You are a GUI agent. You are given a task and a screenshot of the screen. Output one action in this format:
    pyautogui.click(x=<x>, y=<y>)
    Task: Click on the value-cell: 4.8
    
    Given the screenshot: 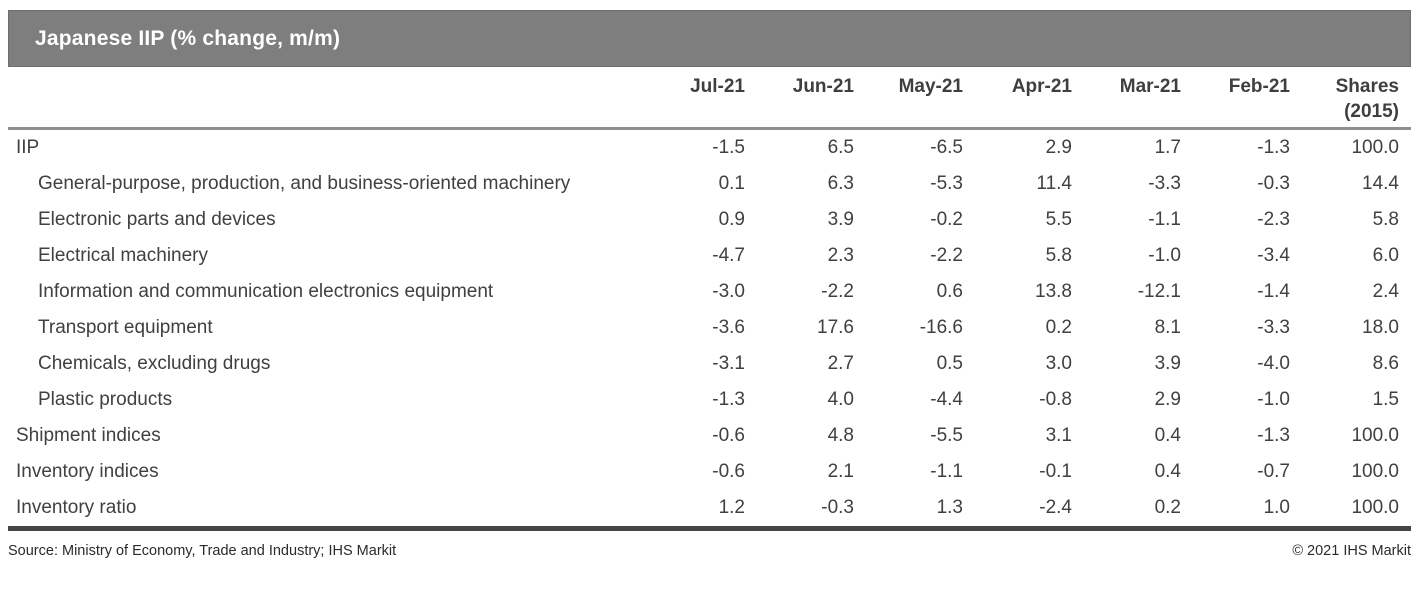 What is the action you would take?
    pyautogui.click(x=840, y=435)
    